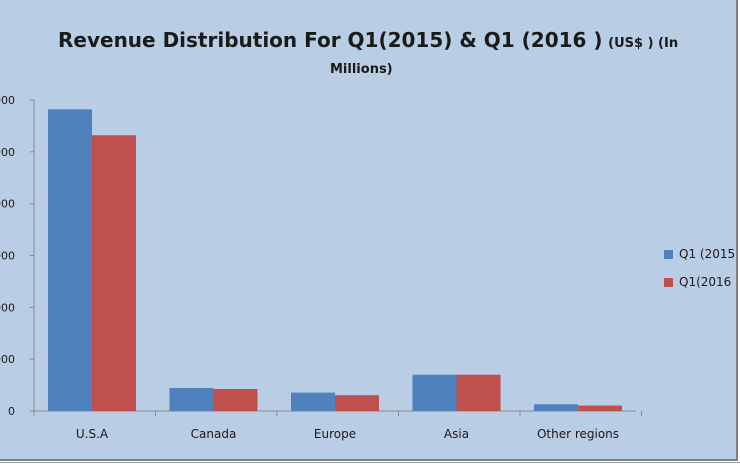 The height and width of the screenshot is (470, 740). I want to click on legend-swatch-q1-2015, so click(668, 254).